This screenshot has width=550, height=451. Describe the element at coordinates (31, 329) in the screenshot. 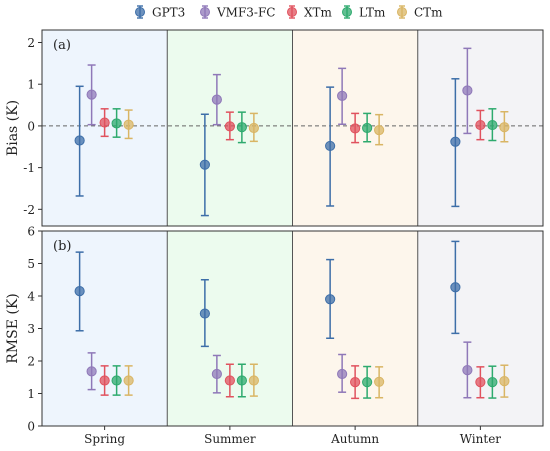

I see `y-tick-label-3: 3` at that location.